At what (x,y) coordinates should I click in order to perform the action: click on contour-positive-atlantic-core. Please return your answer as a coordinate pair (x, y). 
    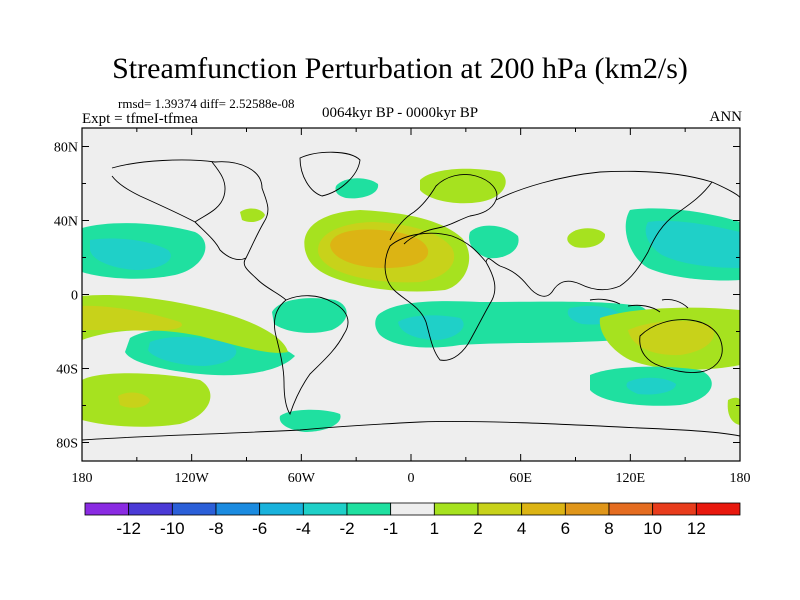
    Looking at the image, I should click on (379, 248).